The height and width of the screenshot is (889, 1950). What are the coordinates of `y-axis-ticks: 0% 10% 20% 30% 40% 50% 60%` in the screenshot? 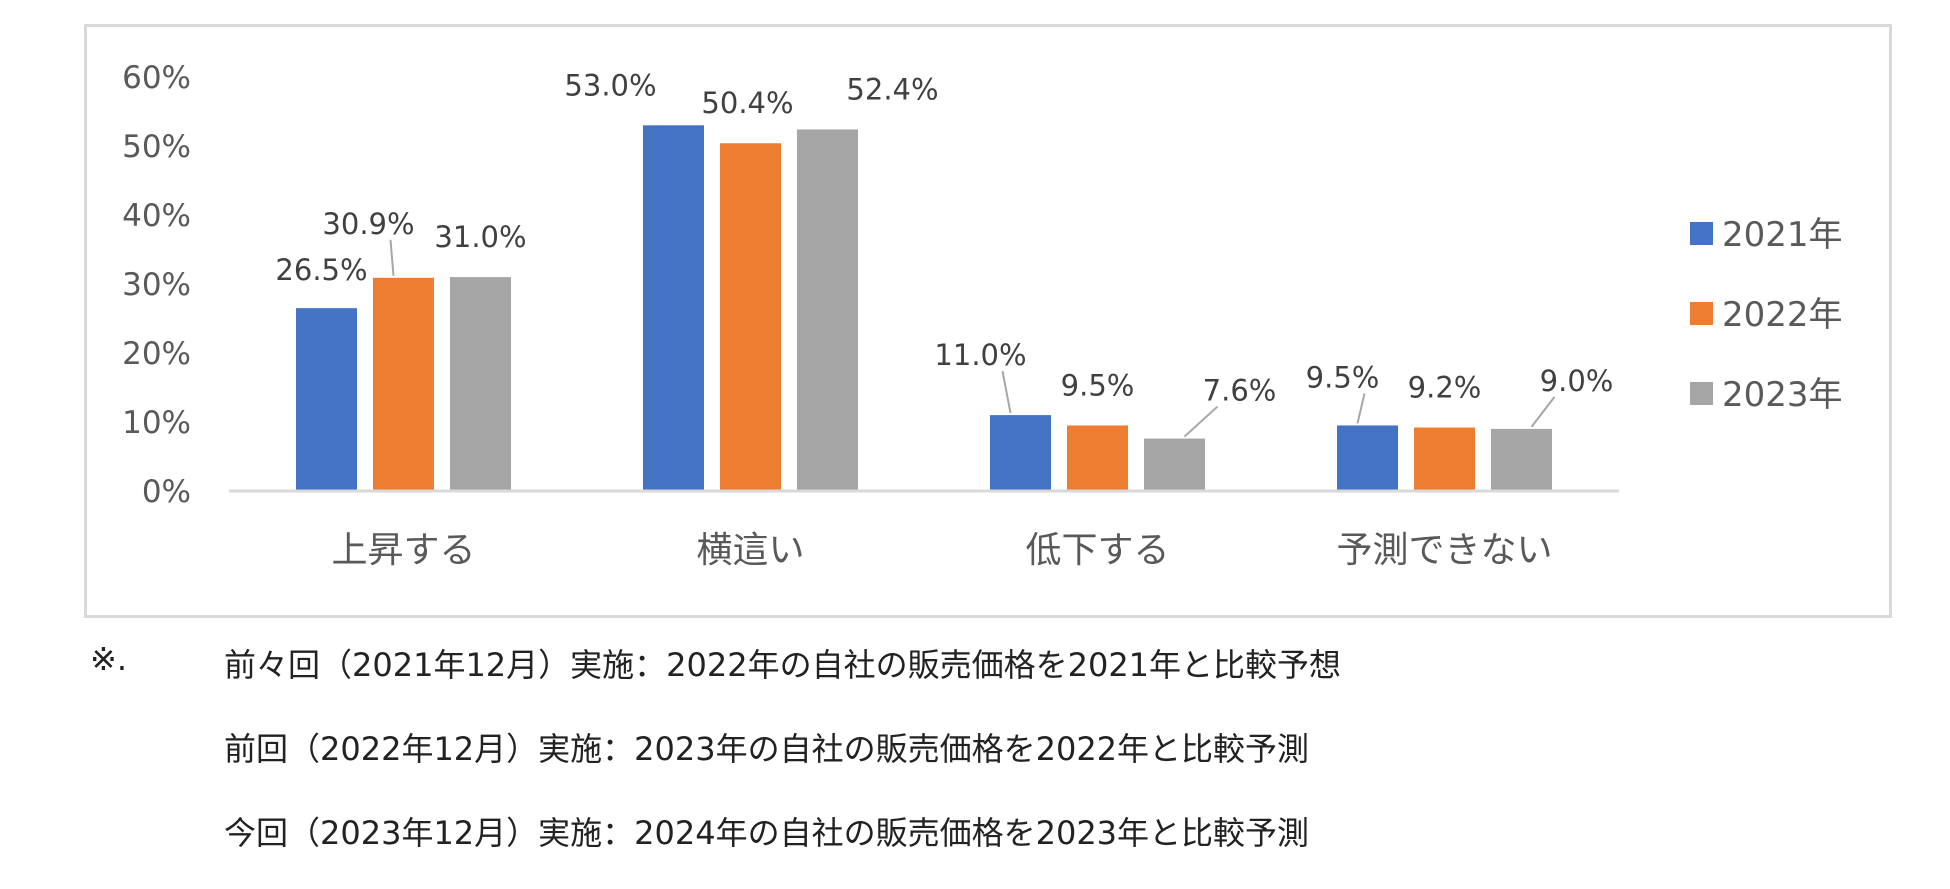 It's located at (156, 285).